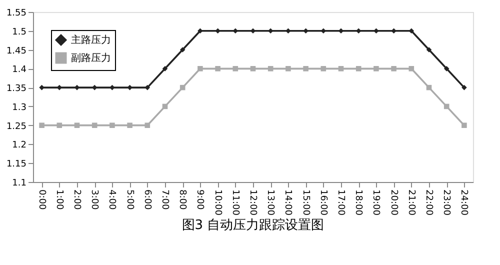 The height and width of the screenshot is (265, 500). What do you see at coordinates (411, 203) in the screenshot?
I see `x-tick-label: 21:00` at bounding box center [411, 203].